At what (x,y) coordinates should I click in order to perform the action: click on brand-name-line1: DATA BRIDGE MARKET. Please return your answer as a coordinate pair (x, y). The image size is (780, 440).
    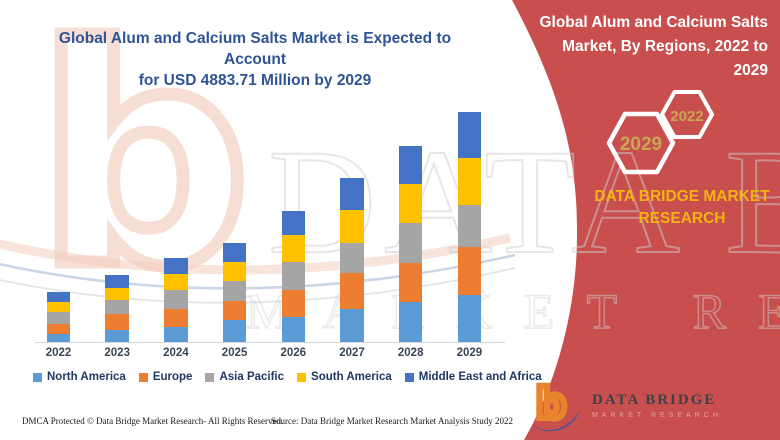
    Looking at the image, I should click on (682, 196).